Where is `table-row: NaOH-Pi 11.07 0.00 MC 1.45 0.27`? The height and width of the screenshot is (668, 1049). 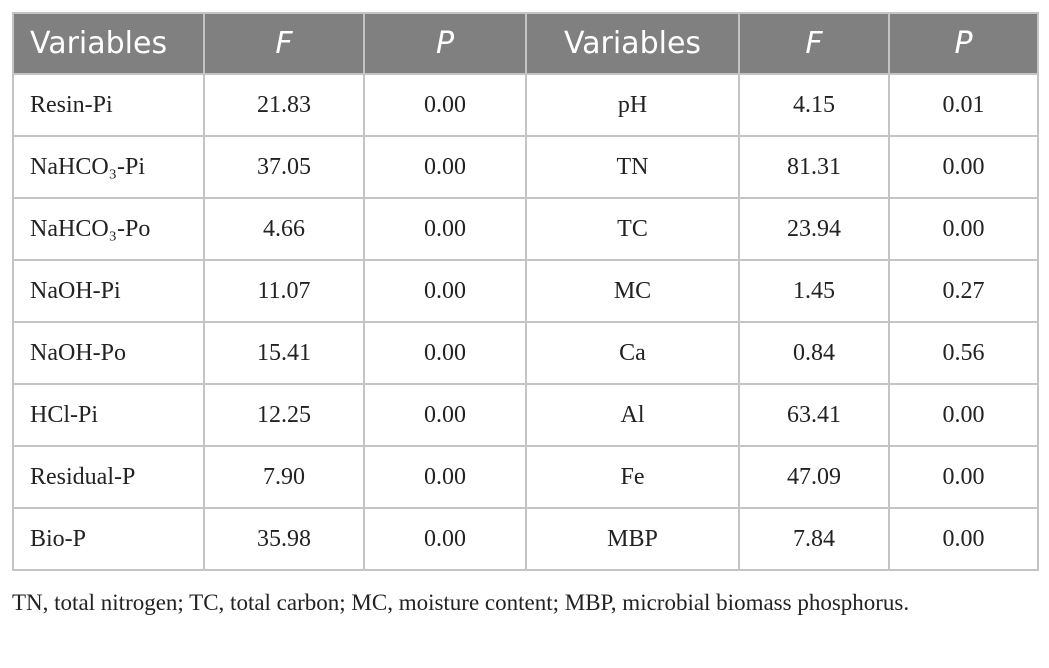 table-row: NaOH-Pi 11.07 0.00 MC 1.45 0.27 is located at coordinates (525, 291).